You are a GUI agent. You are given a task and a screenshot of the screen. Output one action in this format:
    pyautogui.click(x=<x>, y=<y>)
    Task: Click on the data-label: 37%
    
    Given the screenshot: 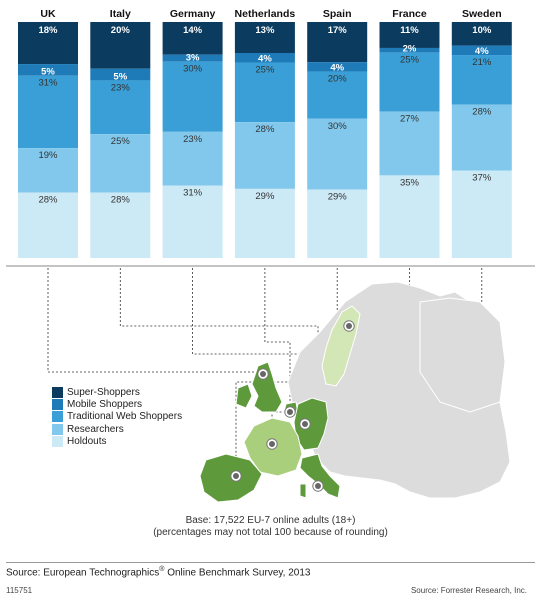 What is the action you would take?
    pyautogui.click(x=482, y=178)
    